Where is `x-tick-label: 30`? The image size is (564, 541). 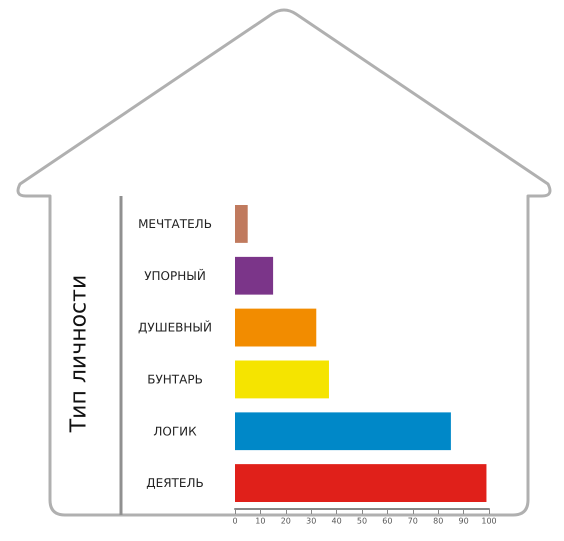 x-tick-label: 30 is located at coordinates (311, 521).